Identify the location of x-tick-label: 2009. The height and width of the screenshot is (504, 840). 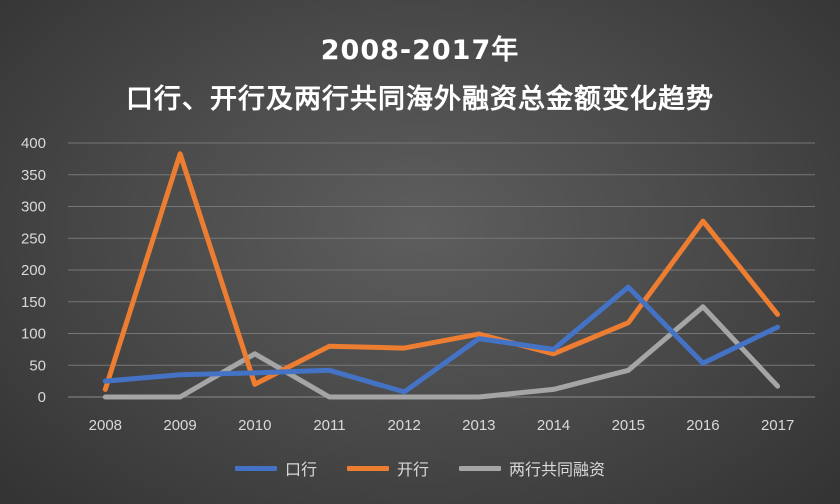
(179, 425).